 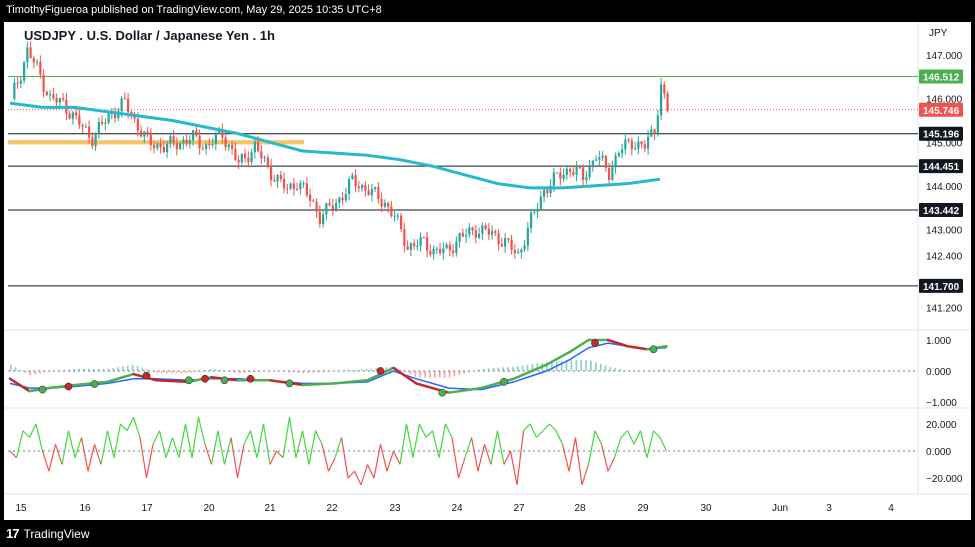 What do you see at coordinates (938, 33) in the screenshot?
I see `currency-label: JPY` at bounding box center [938, 33].